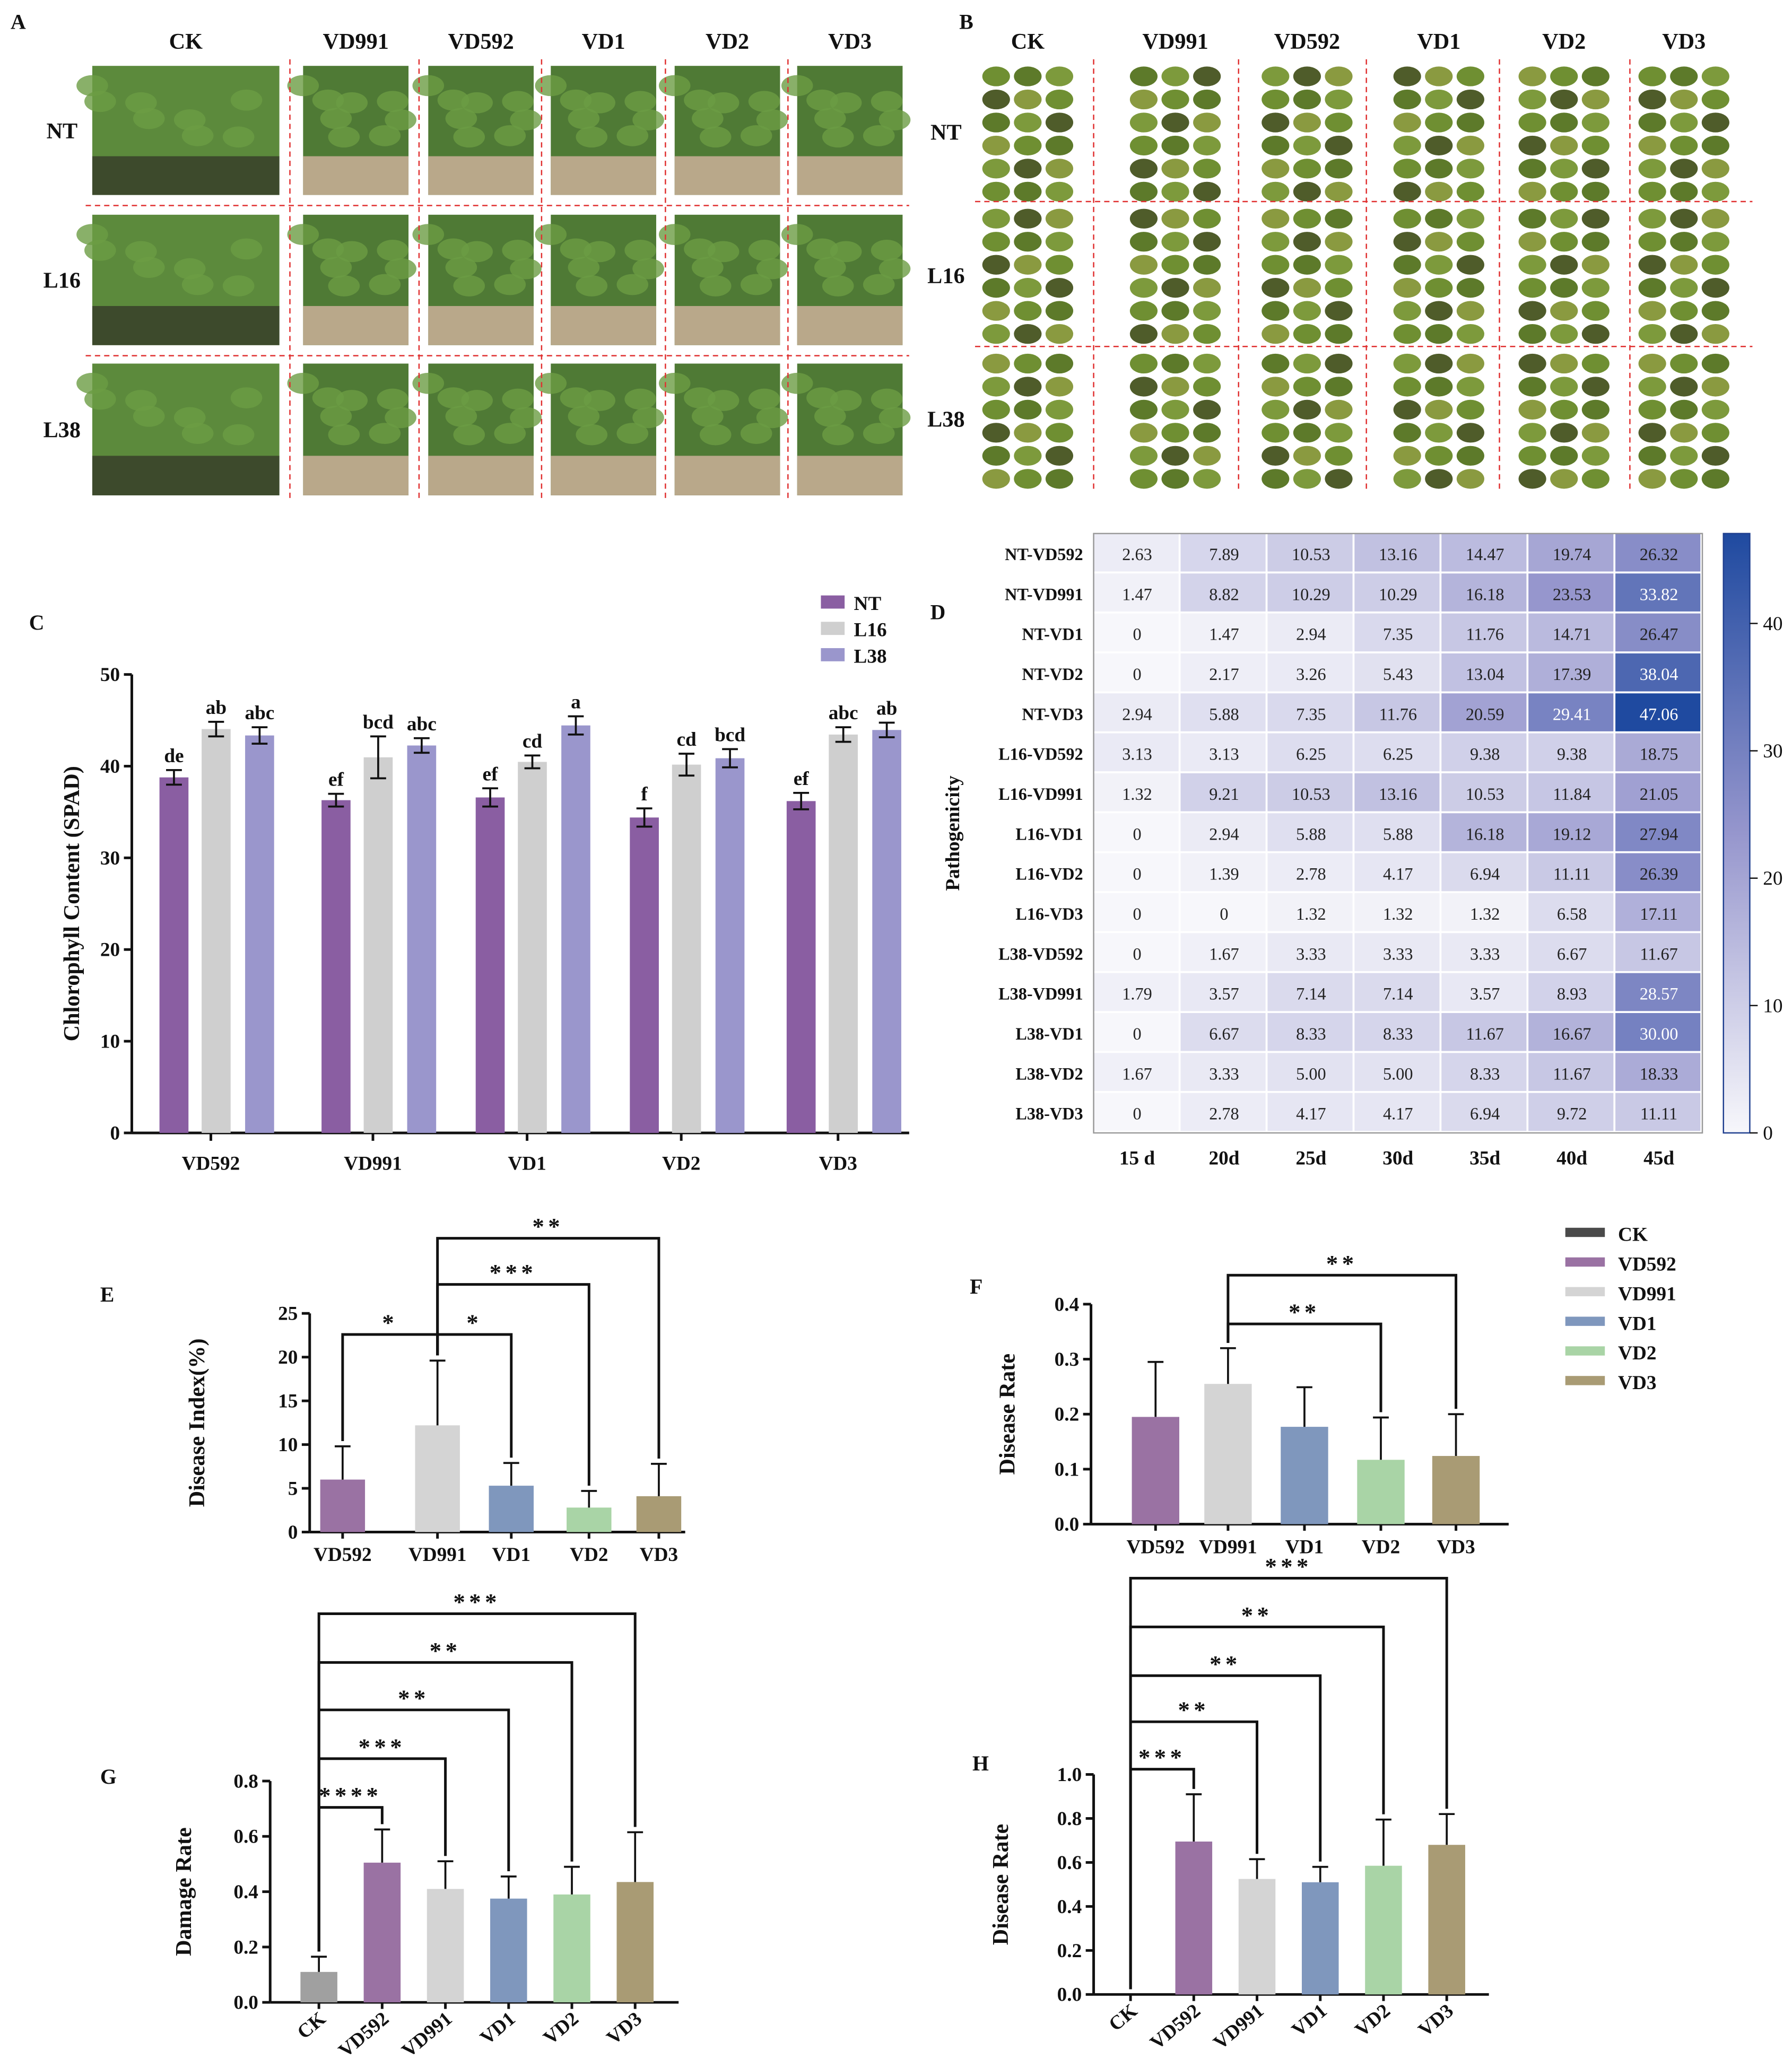  What do you see at coordinates (1137, 1159) in the screenshot?
I see `heatmap-column-label: 15 d` at bounding box center [1137, 1159].